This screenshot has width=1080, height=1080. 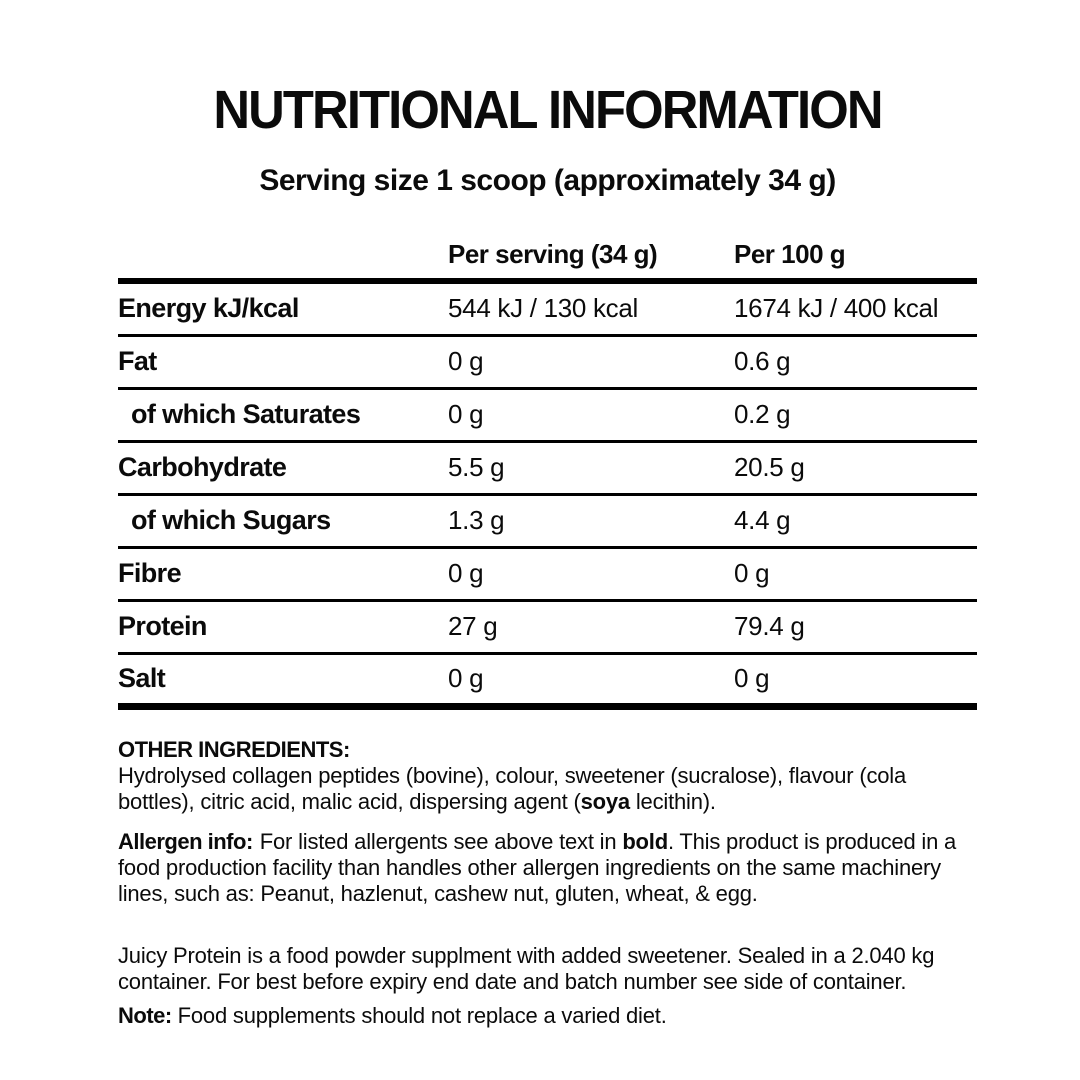 I want to click on allergen-bold-word: bold, so click(x=645, y=841).